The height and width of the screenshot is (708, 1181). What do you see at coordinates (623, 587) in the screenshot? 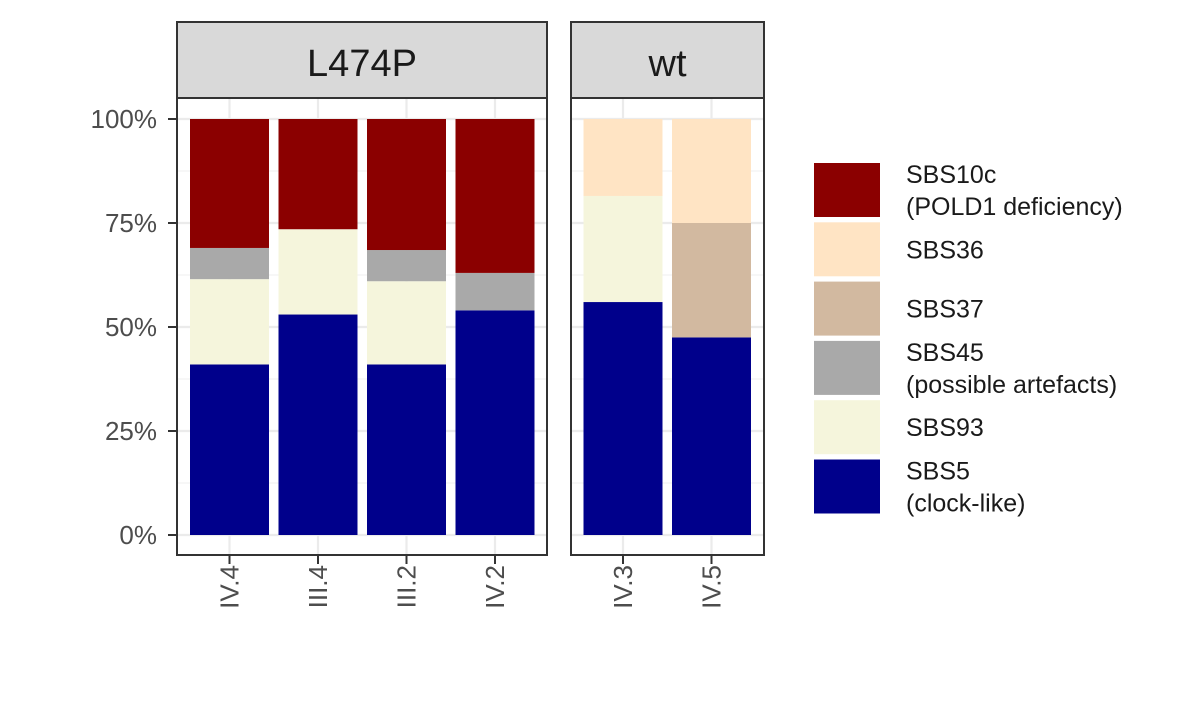
I see `x-tick-label: IV.3` at bounding box center [623, 587].